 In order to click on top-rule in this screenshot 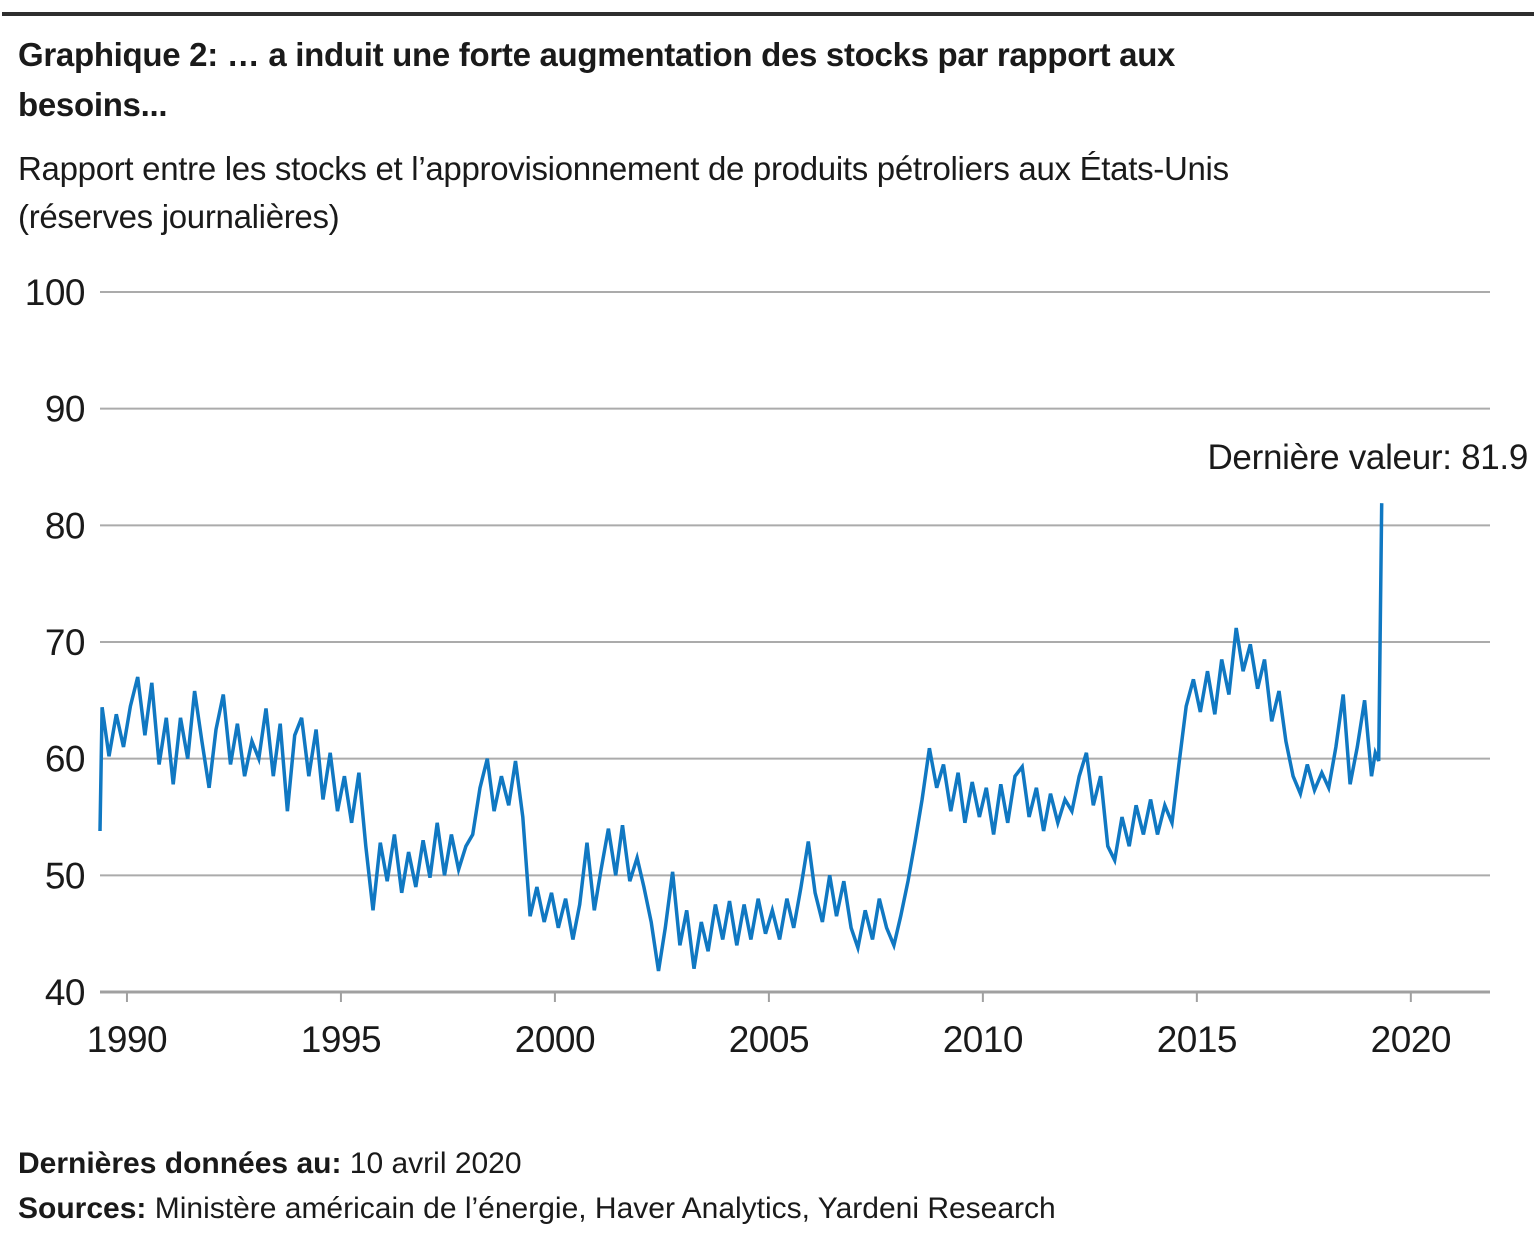, I will do `click(768, 14)`.